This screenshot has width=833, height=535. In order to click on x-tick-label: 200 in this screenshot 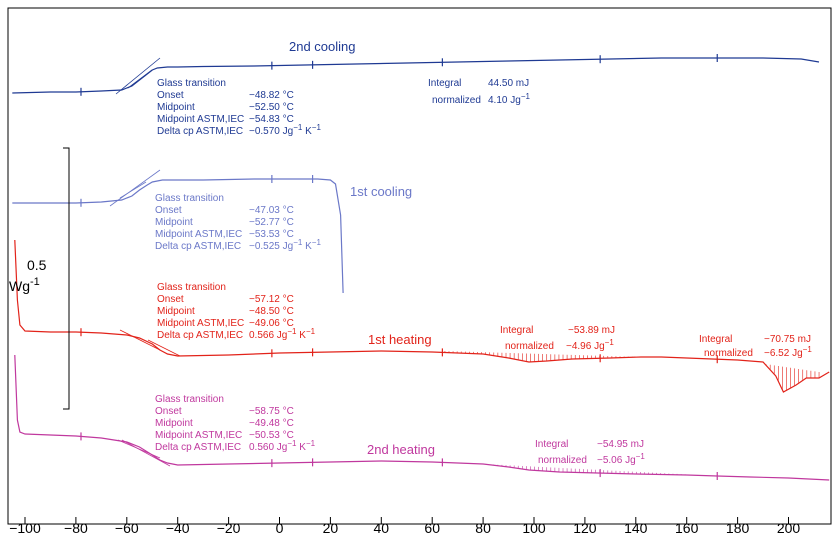, I will do `click(789, 527)`.